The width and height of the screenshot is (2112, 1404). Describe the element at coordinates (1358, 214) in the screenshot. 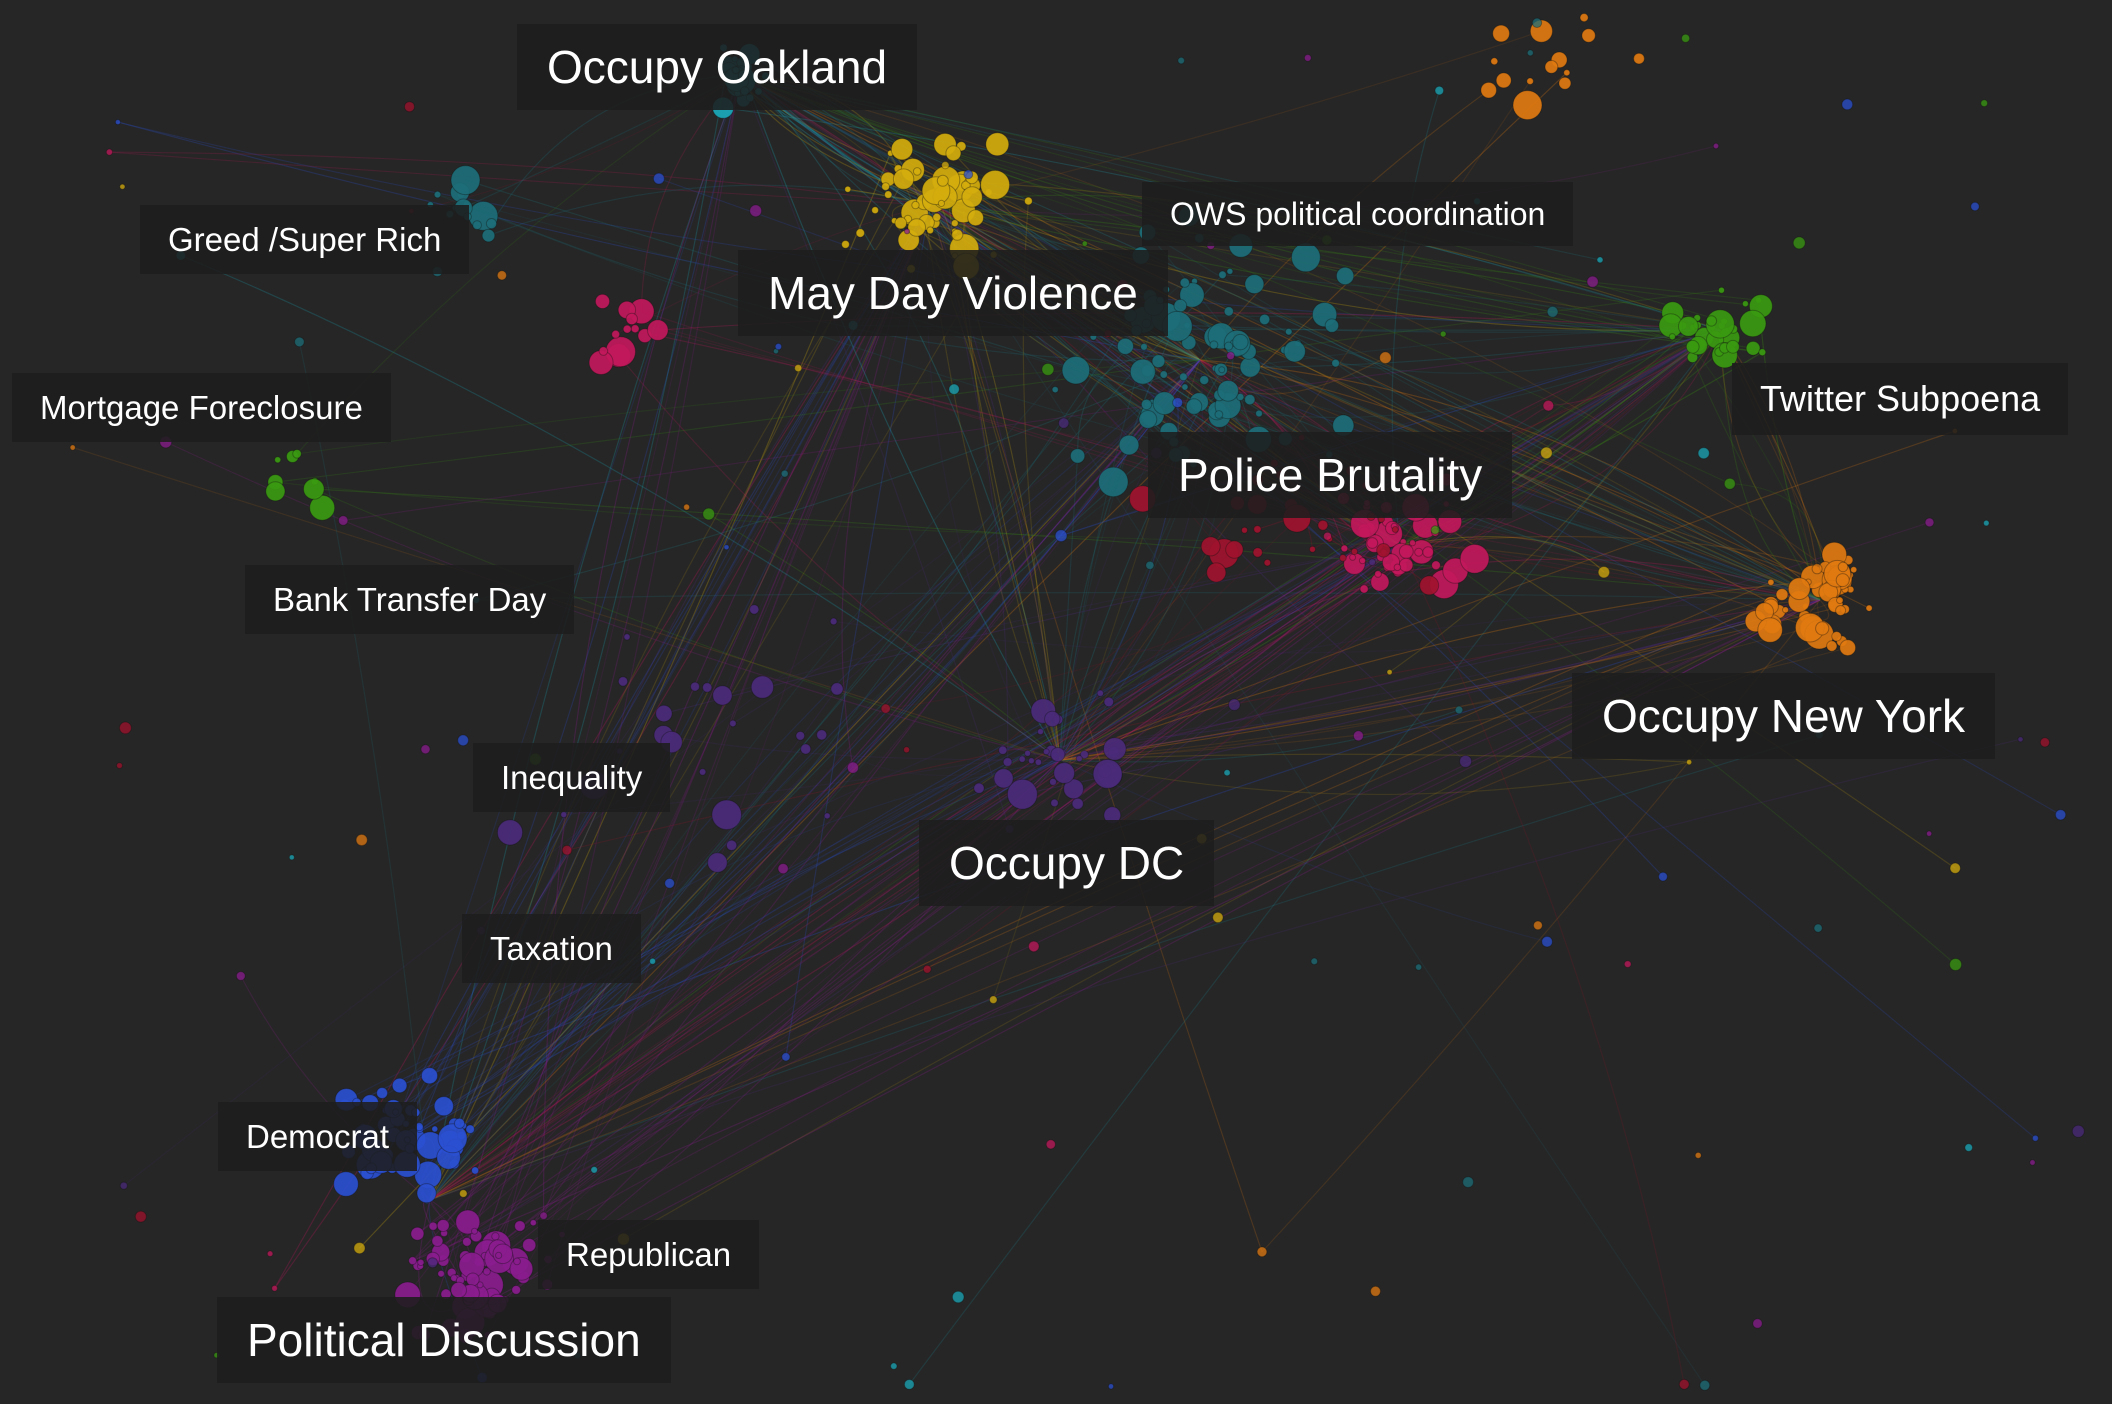

I see `label-ows-political-coordination: OWS political coordination` at that location.